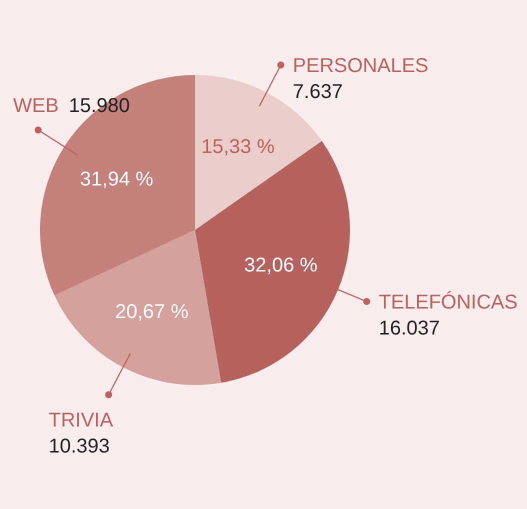 The image size is (527, 509). What do you see at coordinates (448, 302) in the screenshot?
I see `legend-label: TELEFÓNICAS` at bounding box center [448, 302].